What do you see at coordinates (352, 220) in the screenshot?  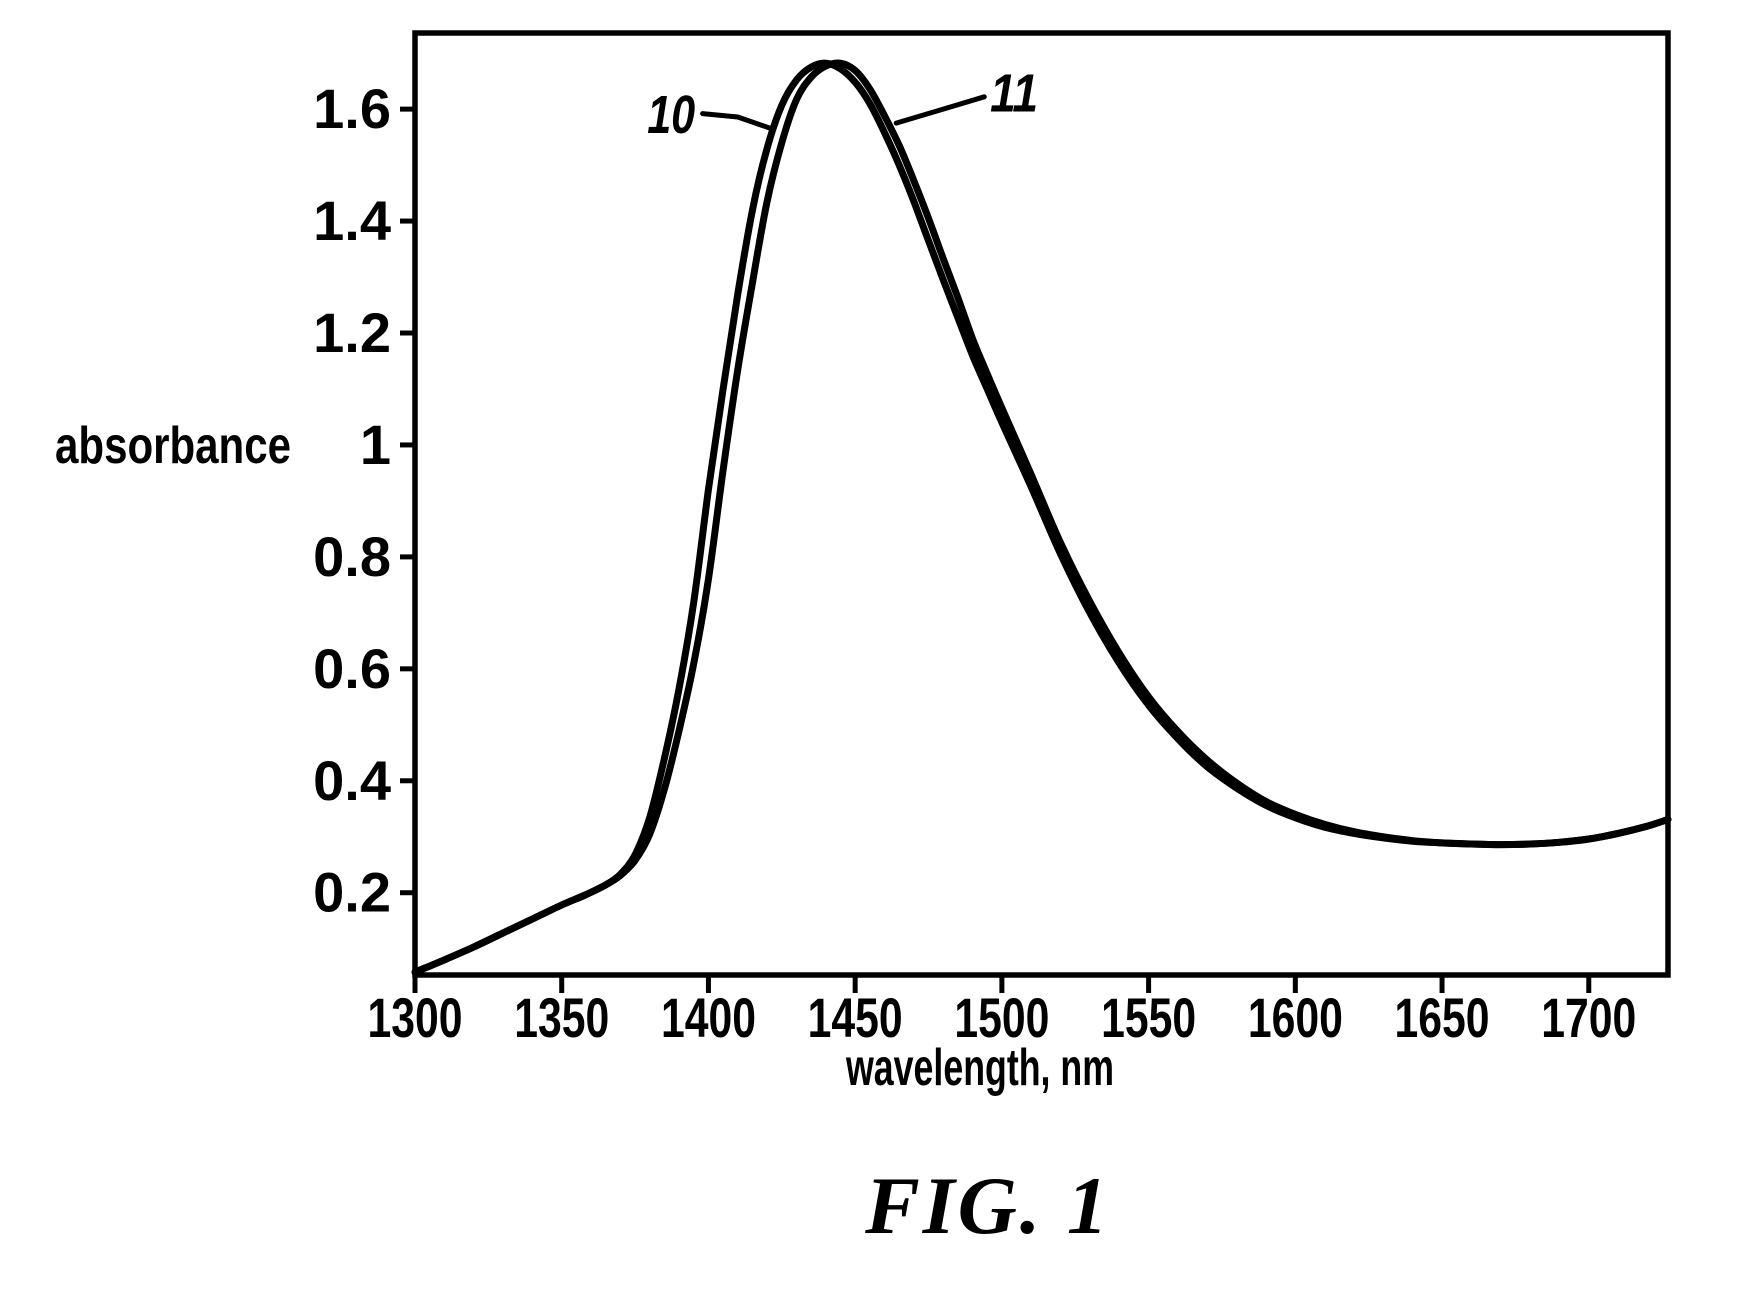 I see `y-tick-label: 1.4` at bounding box center [352, 220].